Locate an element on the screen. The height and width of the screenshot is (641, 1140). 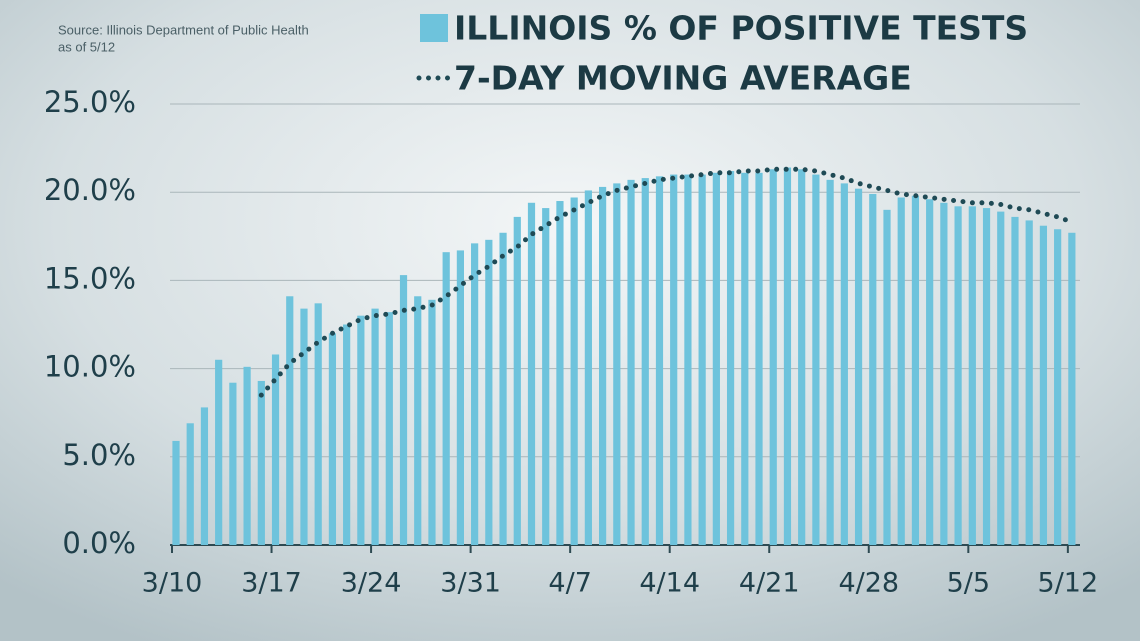
x-tick-label: 3/17 is located at coordinates (271, 583).